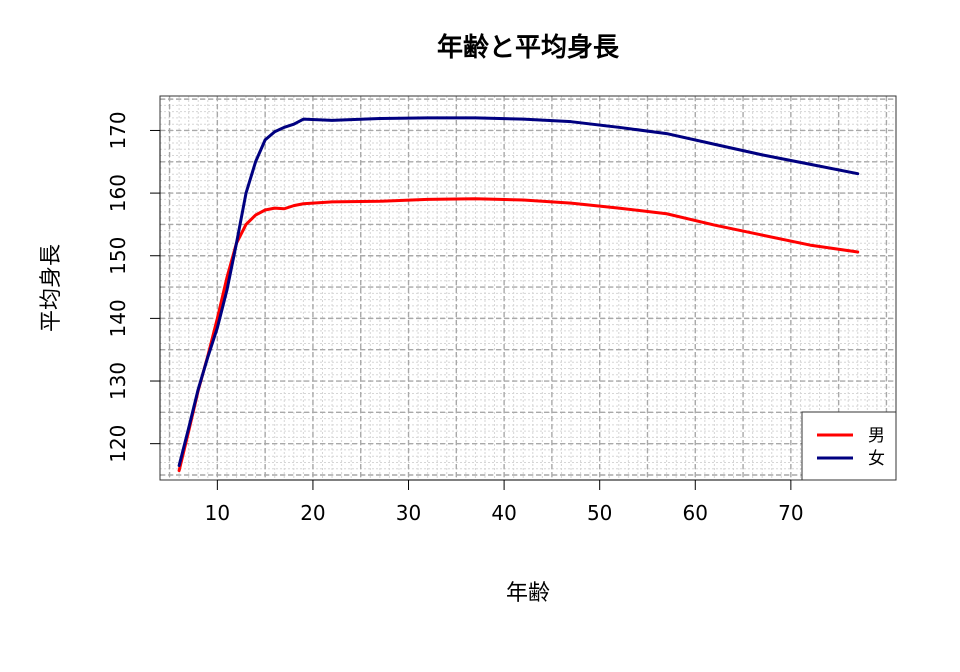 This screenshot has height=672, width=960. What do you see at coordinates (876, 436) in the screenshot?
I see `legend-label-male: 男` at bounding box center [876, 436].